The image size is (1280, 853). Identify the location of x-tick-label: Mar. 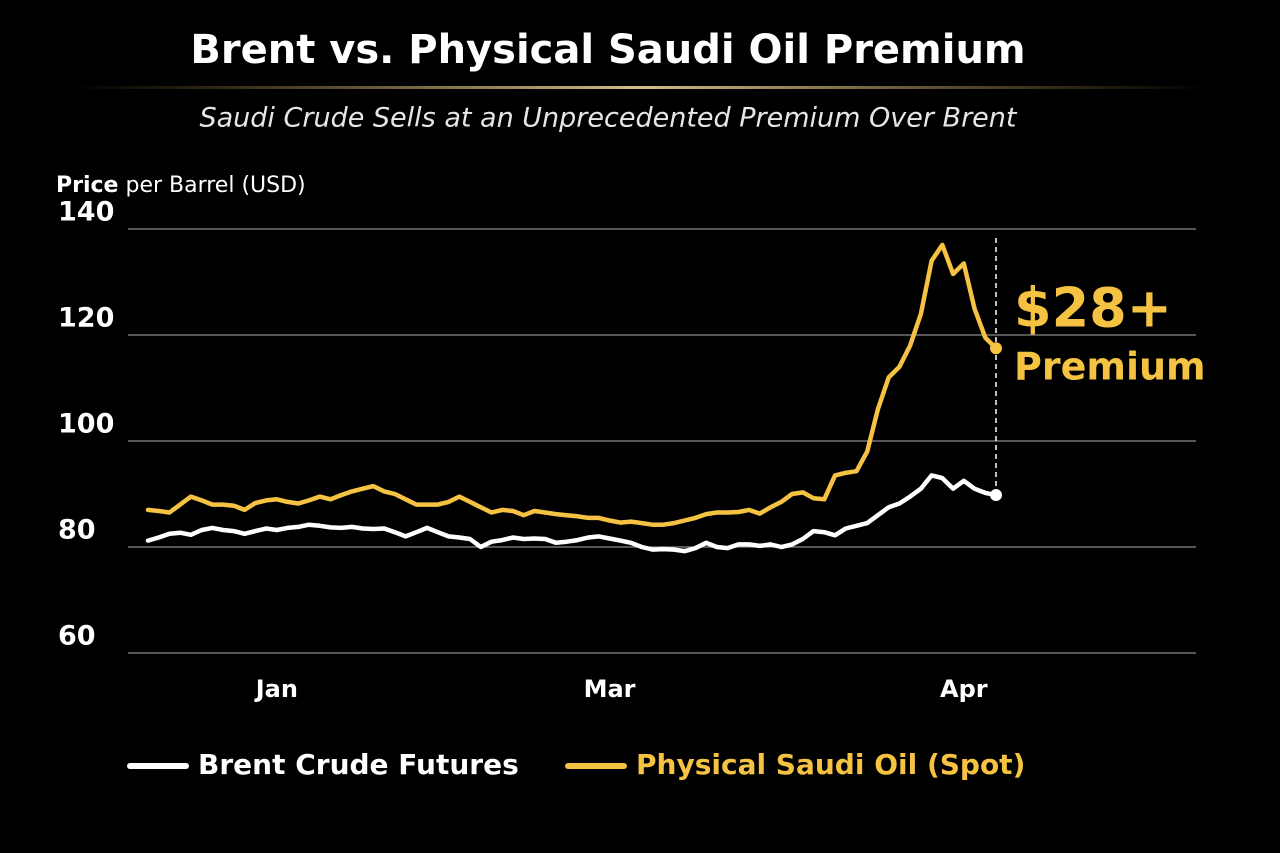
(610, 689).